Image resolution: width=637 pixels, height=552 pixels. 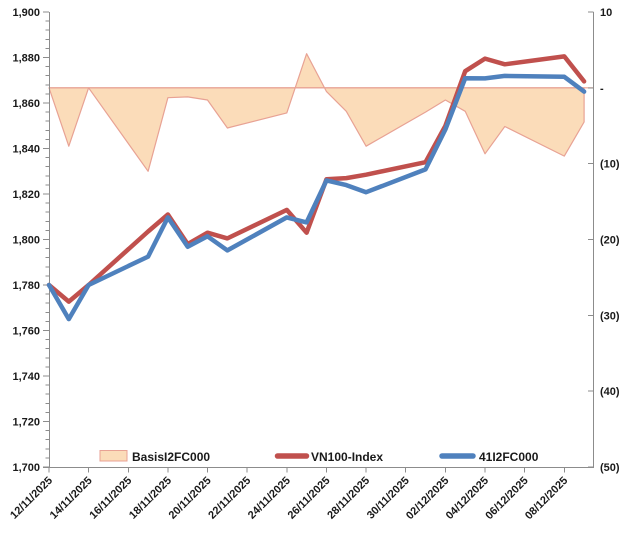 What do you see at coordinates (546, 498) in the screenshot?
I see `x-axis-tick-label: 08/12/2025` at bounding box center [546, 498].